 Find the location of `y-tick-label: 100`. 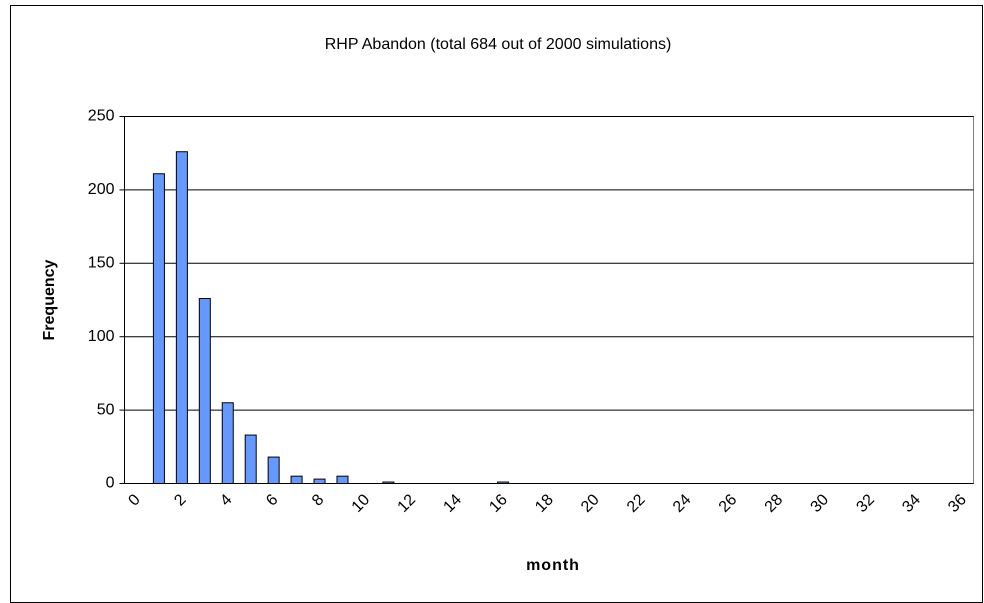

y-tick-label: 100 is located at coordinates (101, 336).